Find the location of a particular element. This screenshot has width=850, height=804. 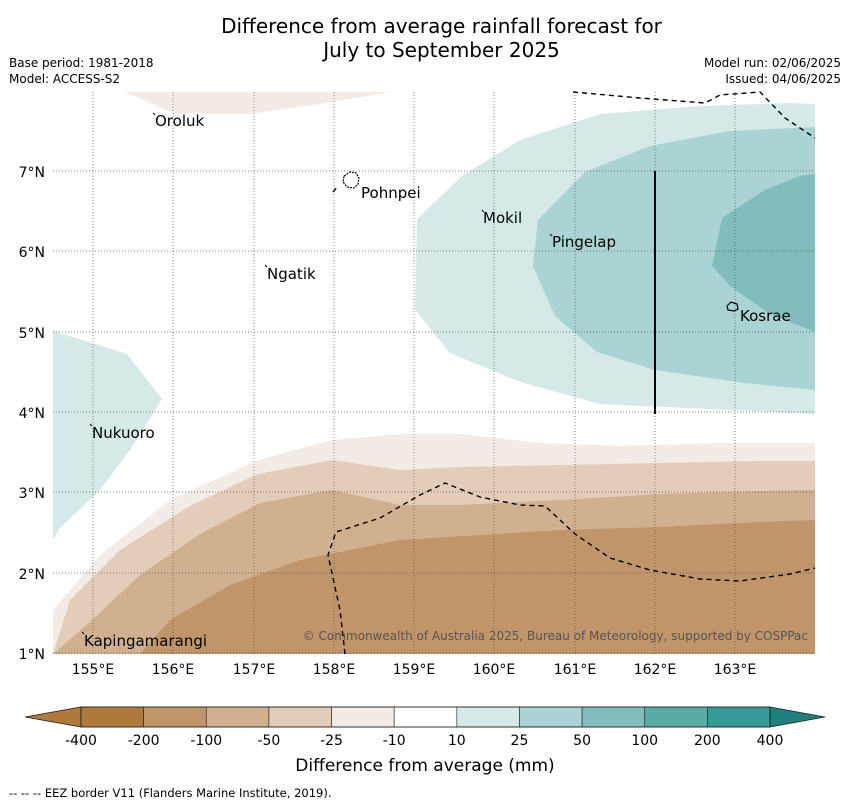

colorbar-tick-labels: -400 -200 -100 -50 -25 -10 10 25 50 100 200 400 is located at coordinates (424, 741).